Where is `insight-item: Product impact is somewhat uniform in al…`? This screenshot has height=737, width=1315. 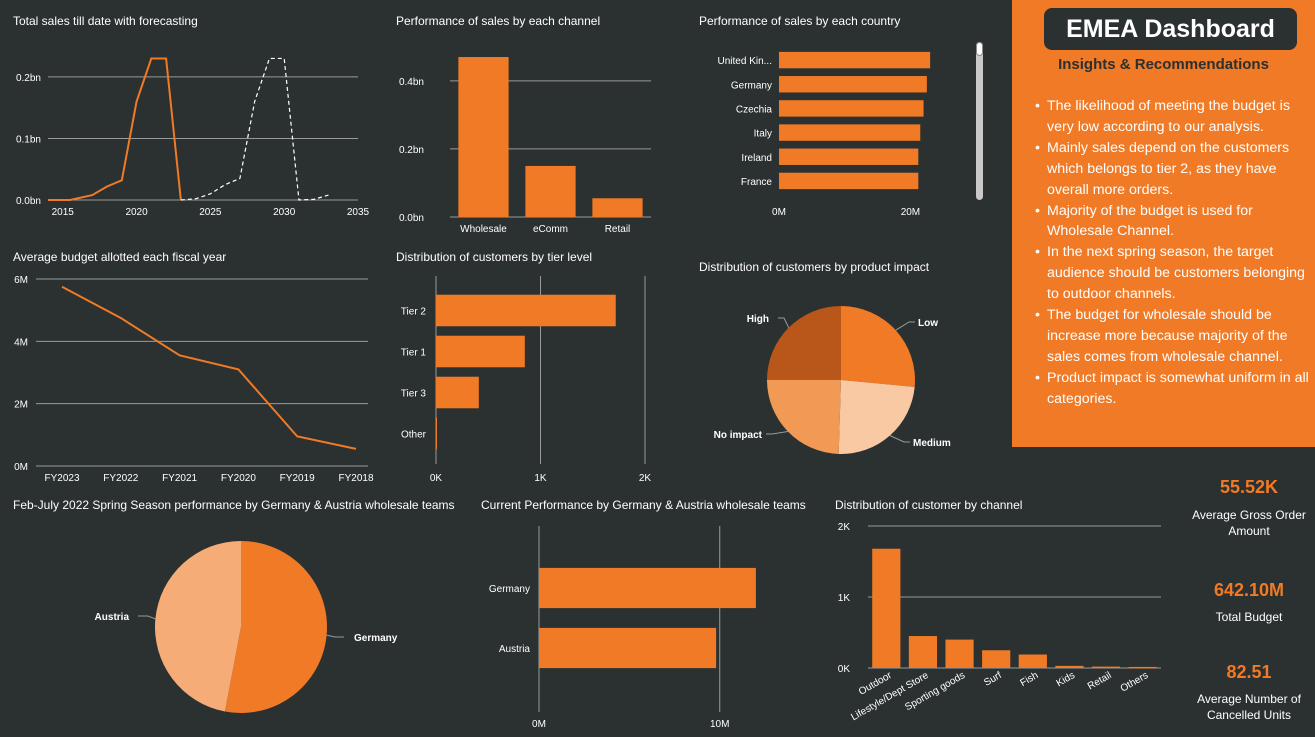 insight-item: Product impact is somewhat uniform in al… is located at coordinates (1174, 389).